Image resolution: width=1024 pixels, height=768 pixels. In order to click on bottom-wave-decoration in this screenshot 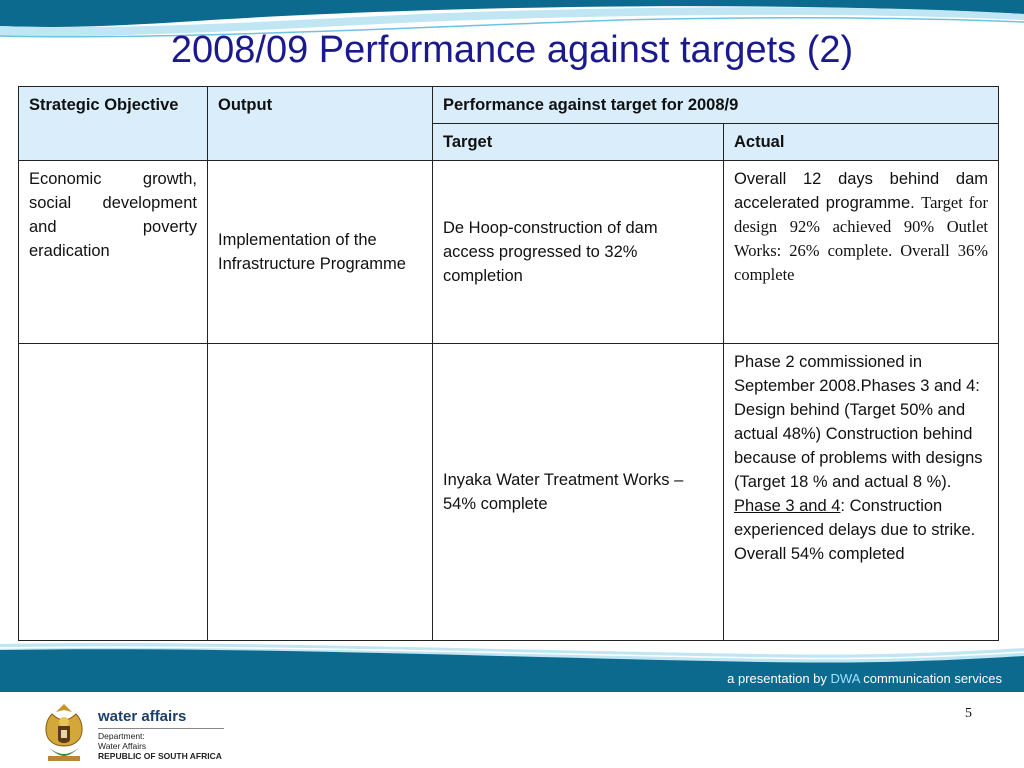, I will do `click(512, 667)`.